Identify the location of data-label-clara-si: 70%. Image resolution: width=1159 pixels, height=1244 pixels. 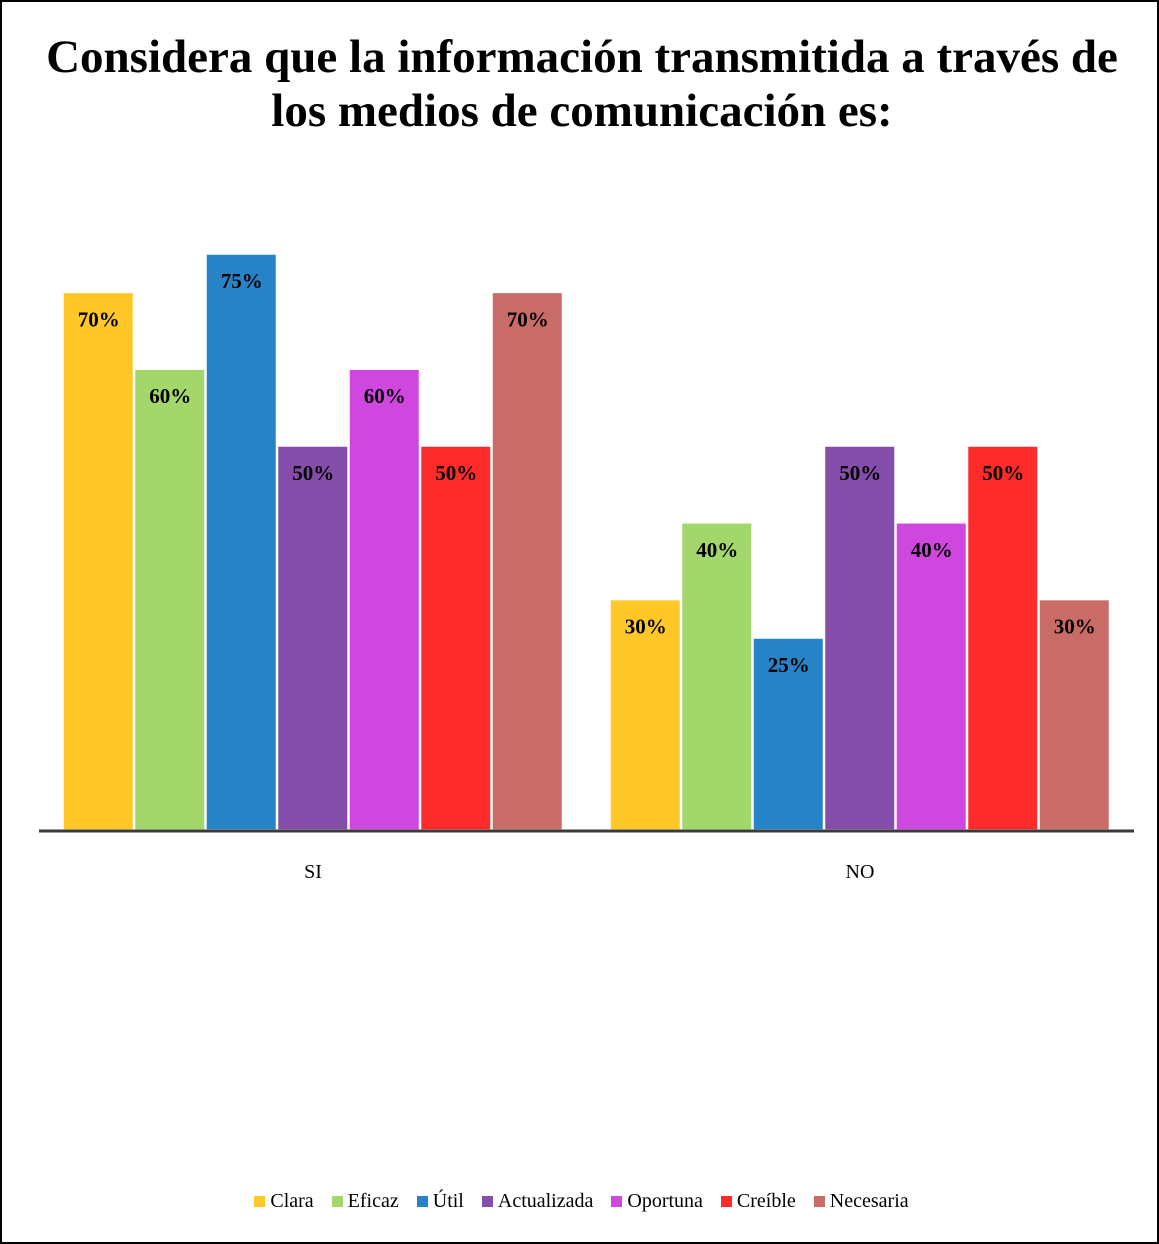
(99, 319).